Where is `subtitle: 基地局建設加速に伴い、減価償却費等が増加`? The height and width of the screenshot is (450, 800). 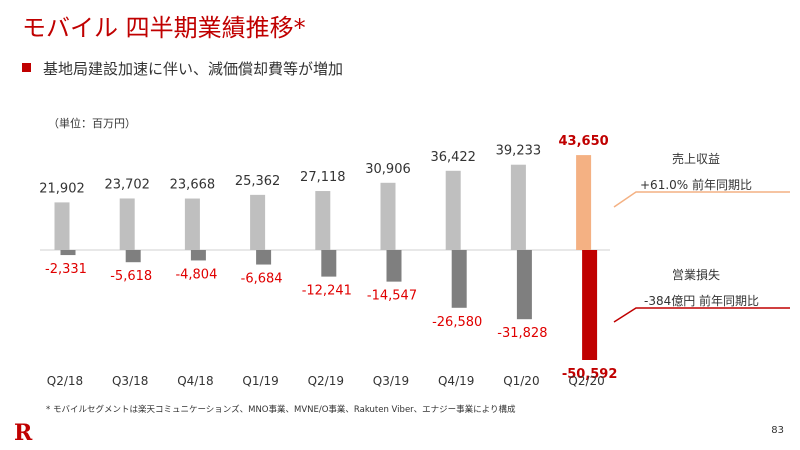 subtitle: 基地局建設加速に伴い、減価償却費等が増加 is located at coordinates (182, 68).